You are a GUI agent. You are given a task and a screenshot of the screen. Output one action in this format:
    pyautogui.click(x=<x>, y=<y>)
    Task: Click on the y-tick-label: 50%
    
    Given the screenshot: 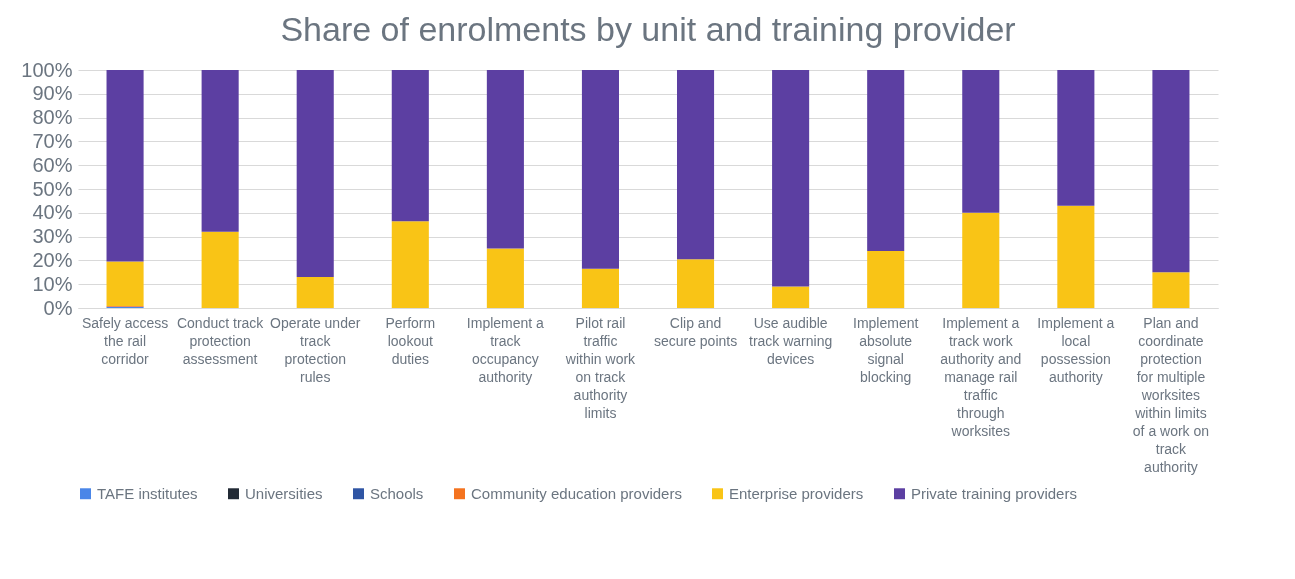 What is the action you would take?
    pyautogui.click(x=52, y=188)
    